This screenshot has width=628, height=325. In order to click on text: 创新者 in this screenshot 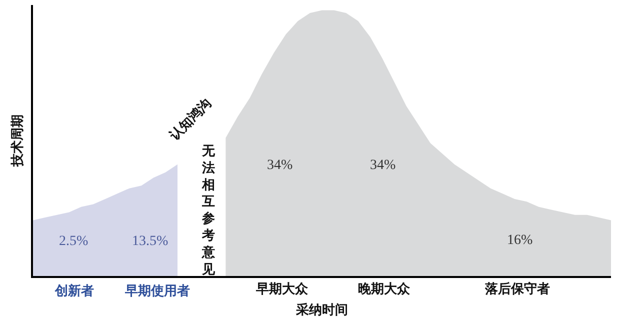, I will do `click(74, 291)`.